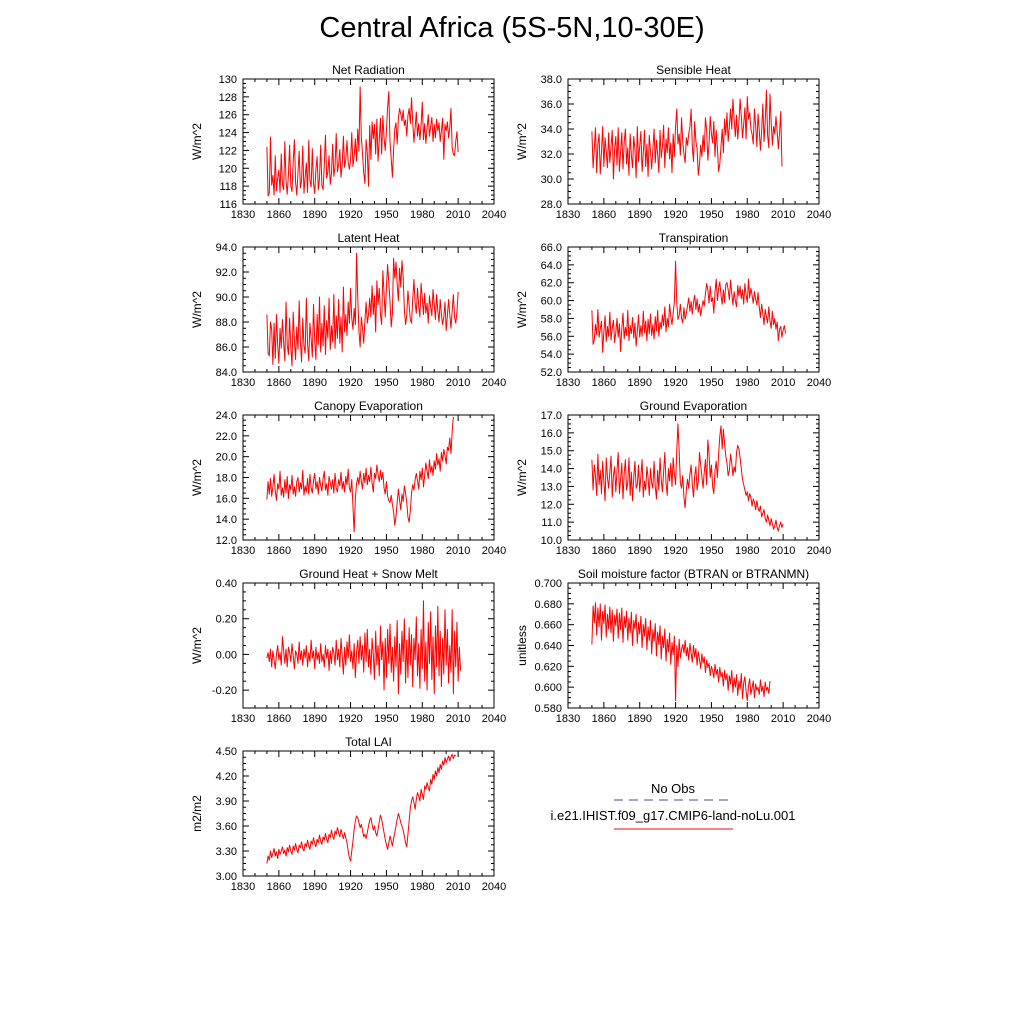 Image resolution: width=1024 pixels, height=1024 pixels. Describe the element at coordinates (228, 187) in the screenshot. I see `y-tick-label: 118` at that location.